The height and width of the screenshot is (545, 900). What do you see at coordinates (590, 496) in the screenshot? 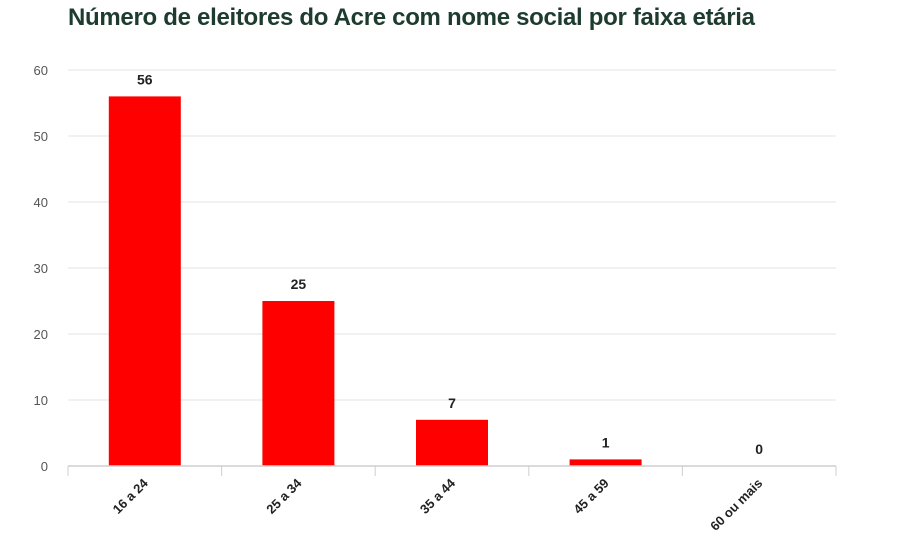
I see `x-tick-label: 45 a 59` at bounding box center [590, 496].